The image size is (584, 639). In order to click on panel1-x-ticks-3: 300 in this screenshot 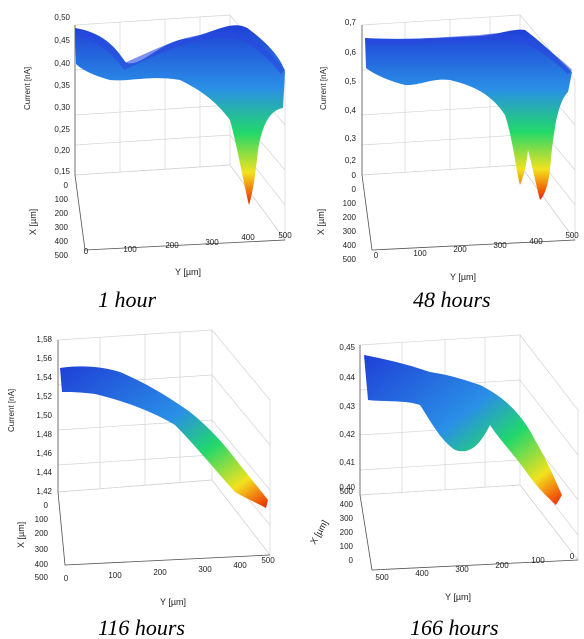, I will do `click(62, 227)`.